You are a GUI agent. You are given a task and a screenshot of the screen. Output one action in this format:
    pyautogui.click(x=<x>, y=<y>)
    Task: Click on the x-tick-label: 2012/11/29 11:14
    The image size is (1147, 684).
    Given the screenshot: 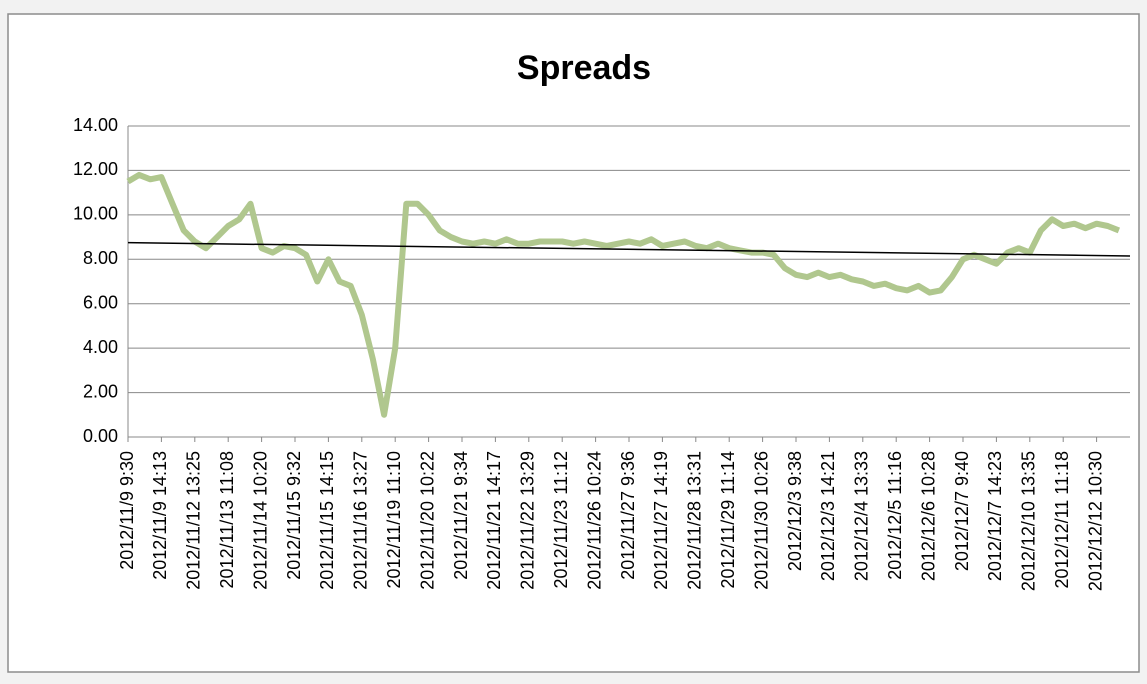 What is the action you would take?
    pyautogui.click(x=728, y=519)
    